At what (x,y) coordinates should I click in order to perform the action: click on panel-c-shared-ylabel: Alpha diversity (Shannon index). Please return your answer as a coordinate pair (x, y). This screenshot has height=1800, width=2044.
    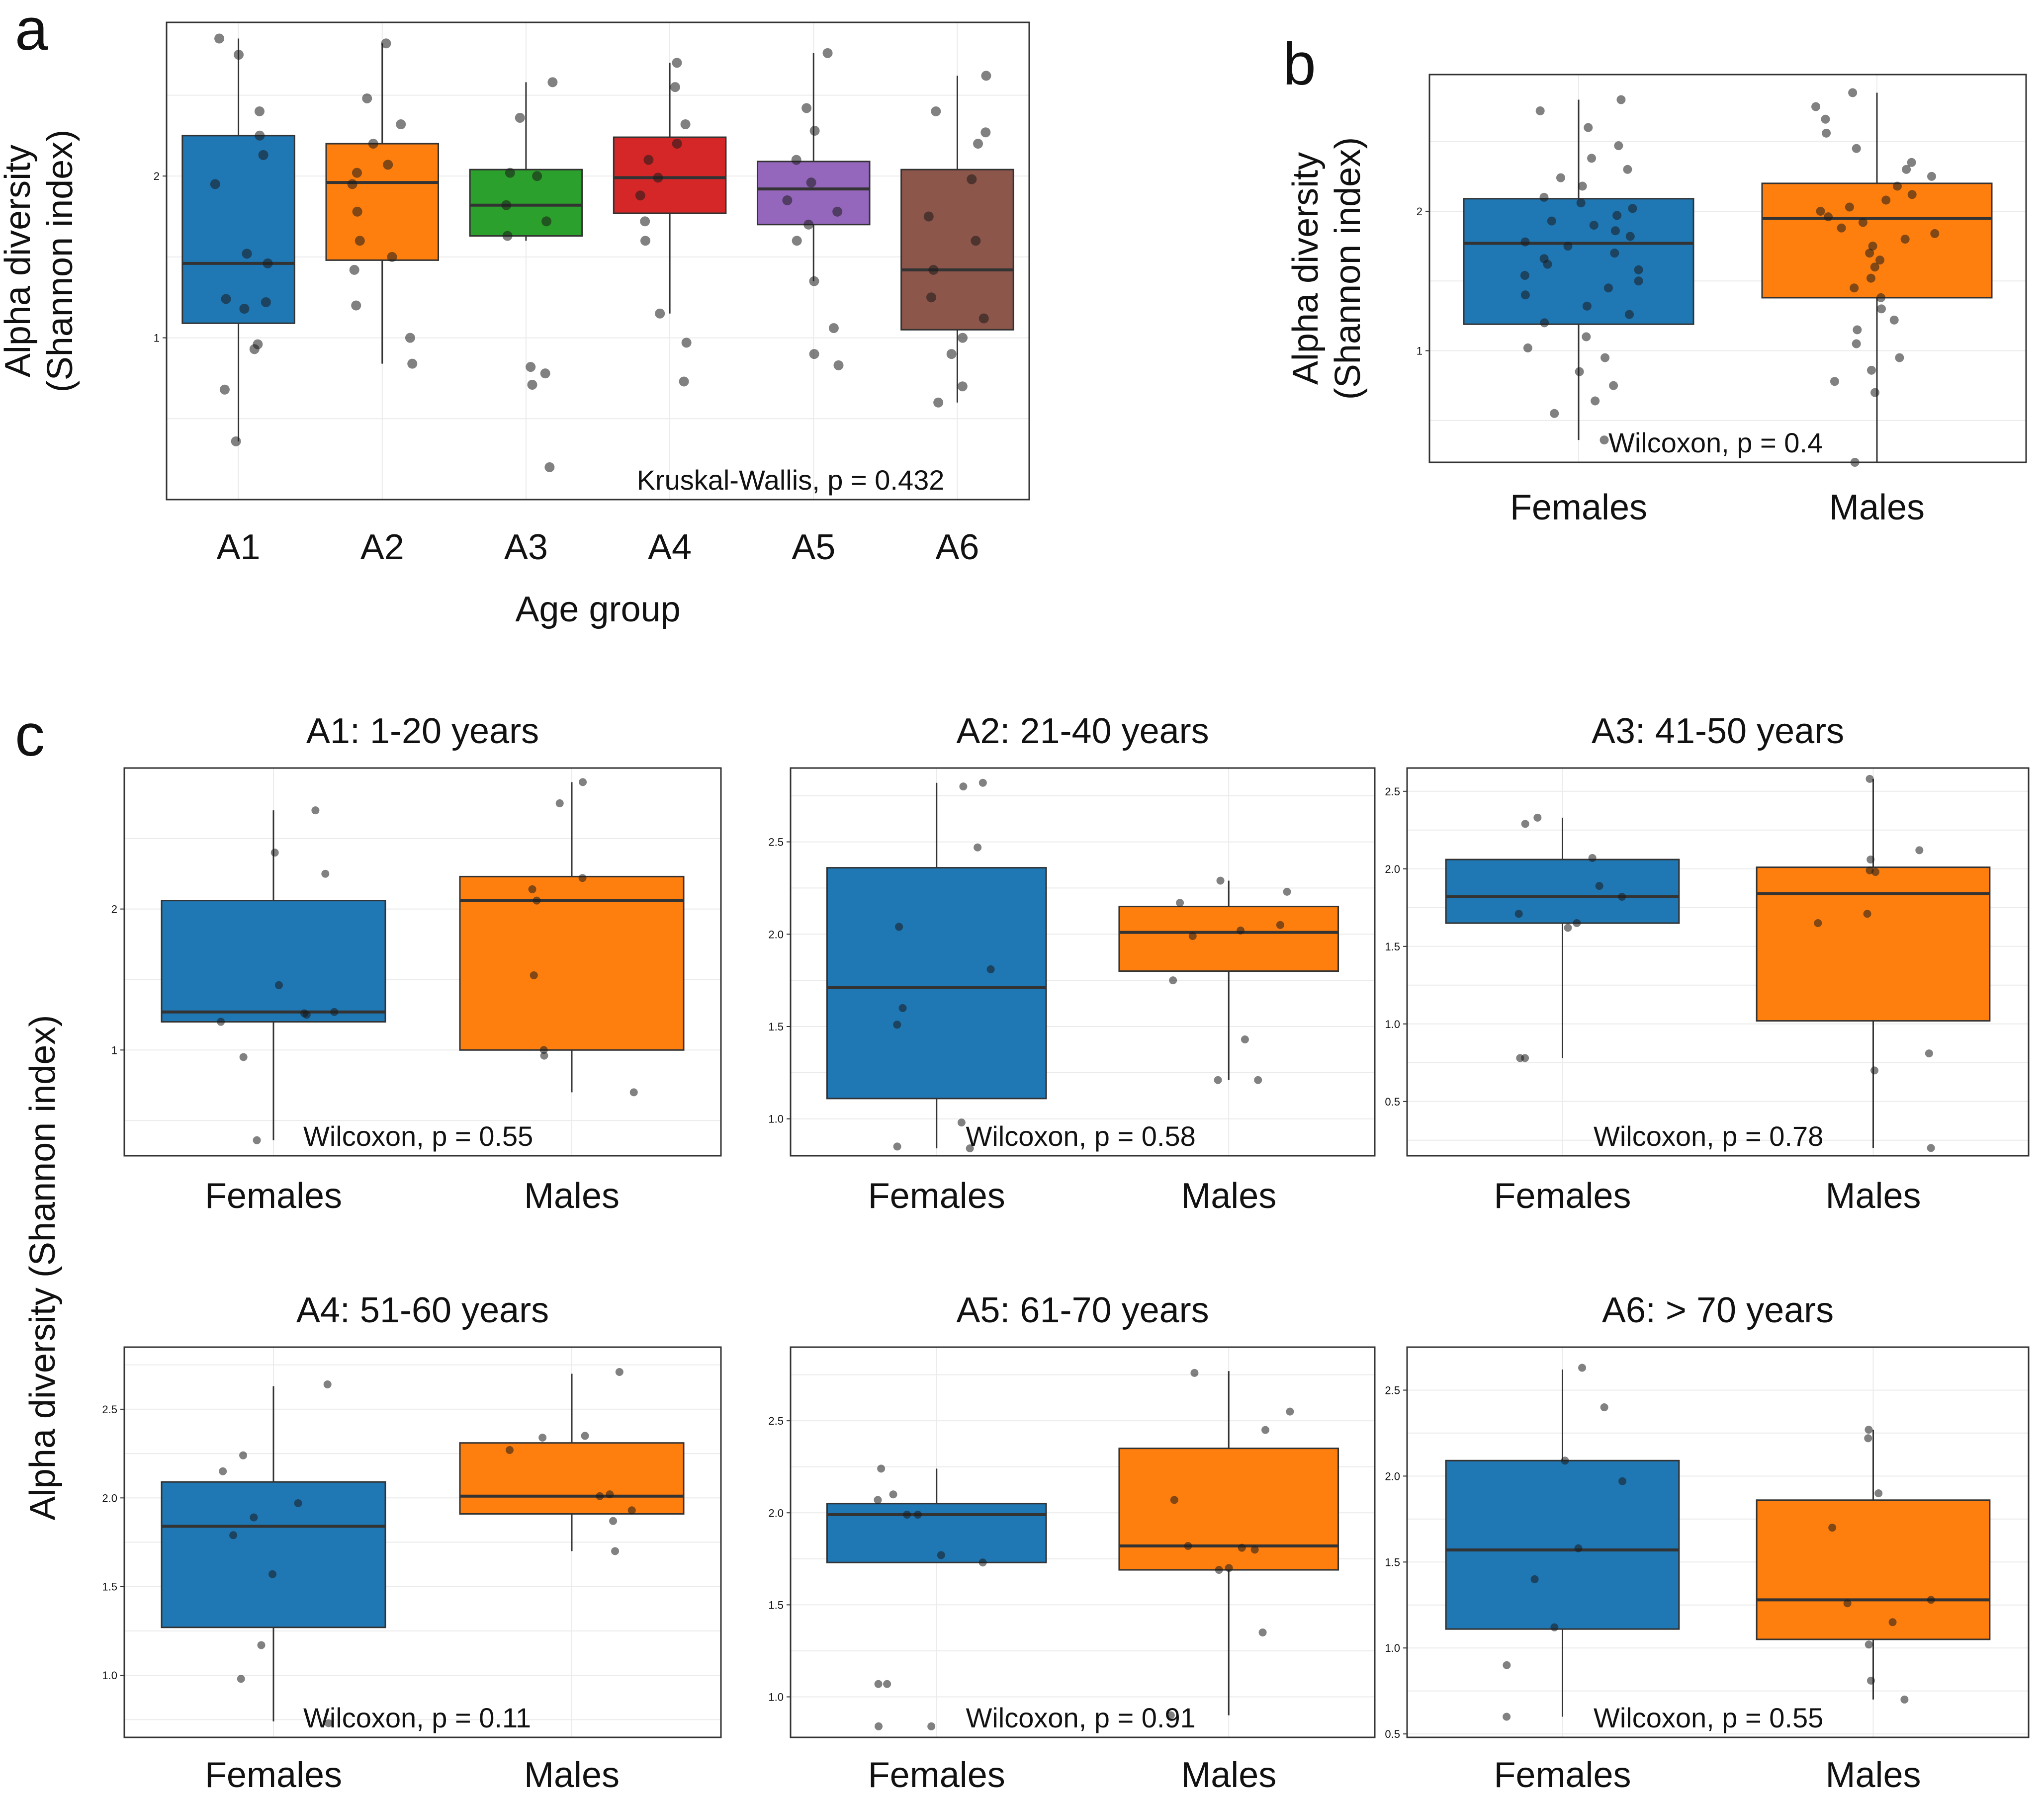
    Looking at the image, I should click on (43, 1268).